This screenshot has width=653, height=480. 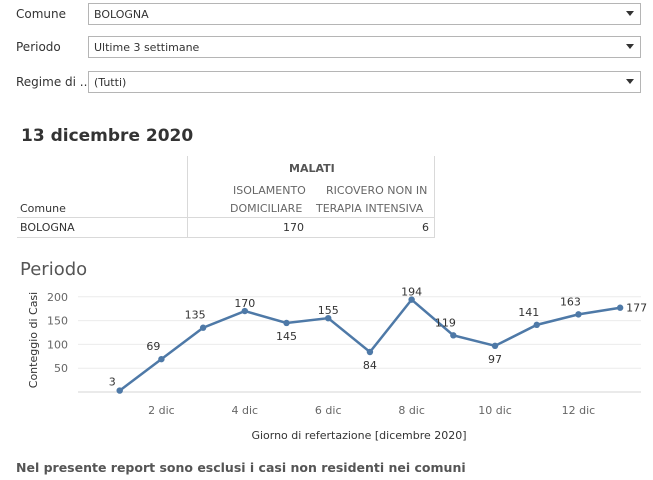 What do you see at coordinates (195, 315) in the screenshot?
I see `data-label: 135` at bounding box center [195, 315].